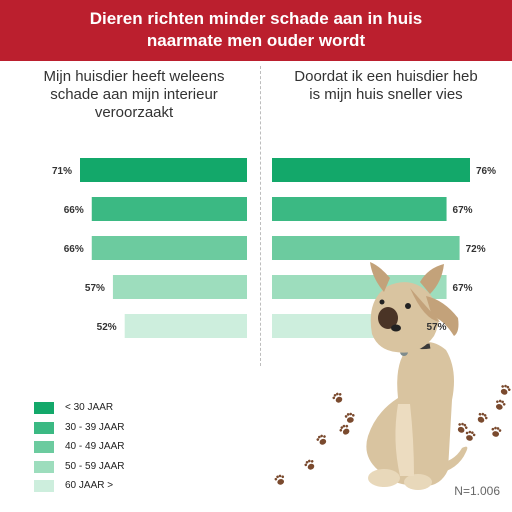 The height and width of the screenshot is (512, 512). Describe the element at coordinates (256, 40) in the screenshot. I see `title-line-2: naarmate men ouder wordt` at that location.